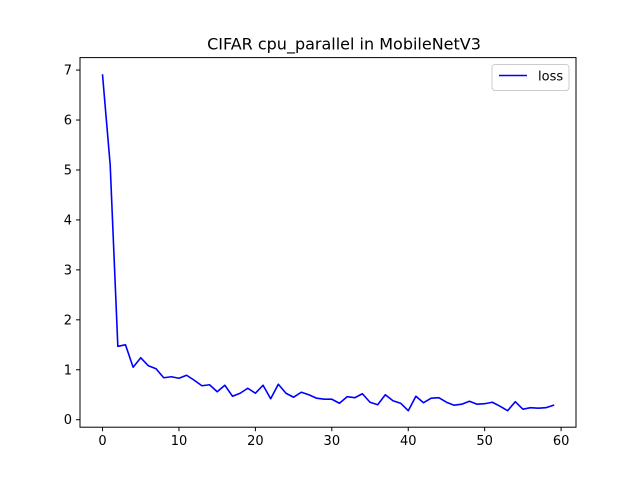  I want to click on y-tick-label: 2, so click(68, 320).